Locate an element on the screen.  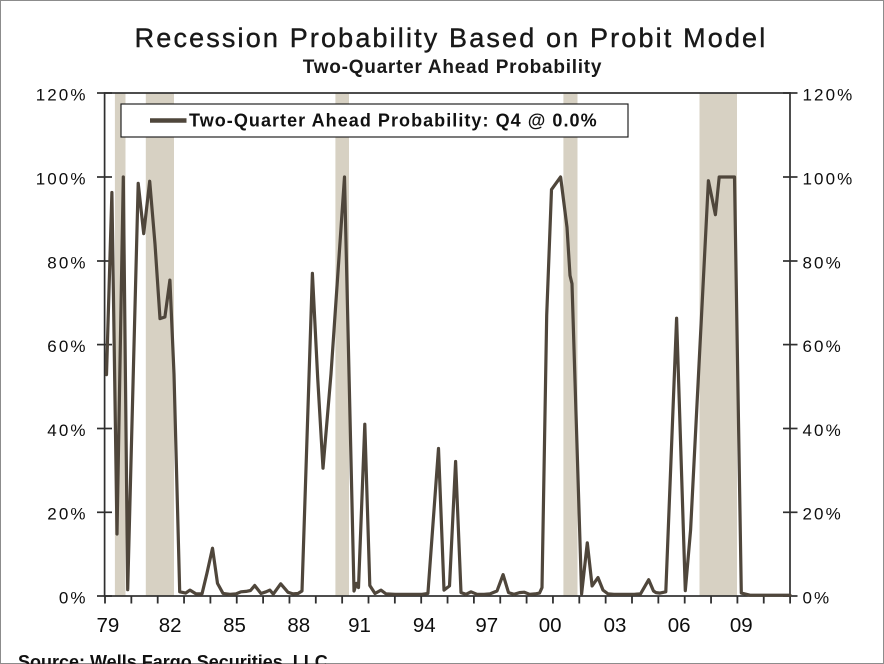
svg-text:Two-Quarter Ahead Probability:: Two-Quarter Ahead Probability: Q4 @ 0.0% is located at coordinates (393, 120).